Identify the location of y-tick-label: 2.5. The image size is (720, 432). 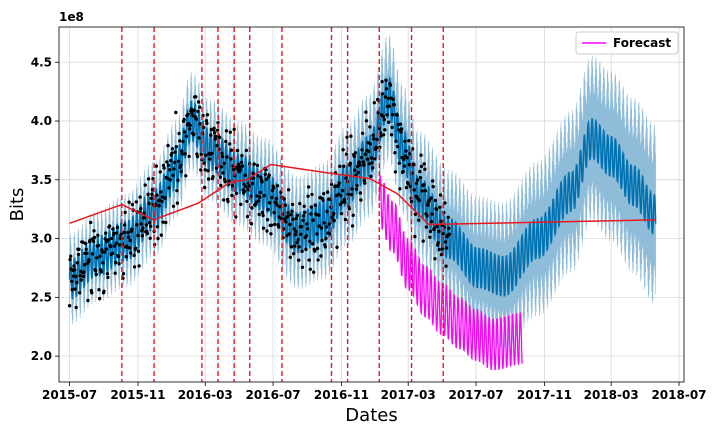
(41, 297).